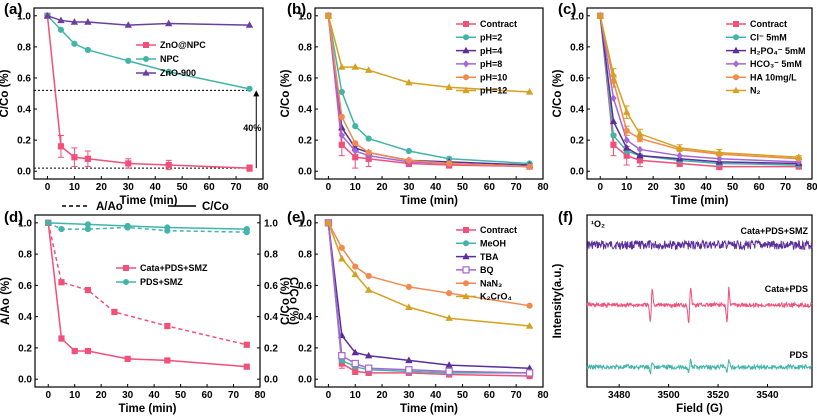 The height and width of the screenshot is (420, 817). I want to click on panel-label: (a), so click(13, 9).